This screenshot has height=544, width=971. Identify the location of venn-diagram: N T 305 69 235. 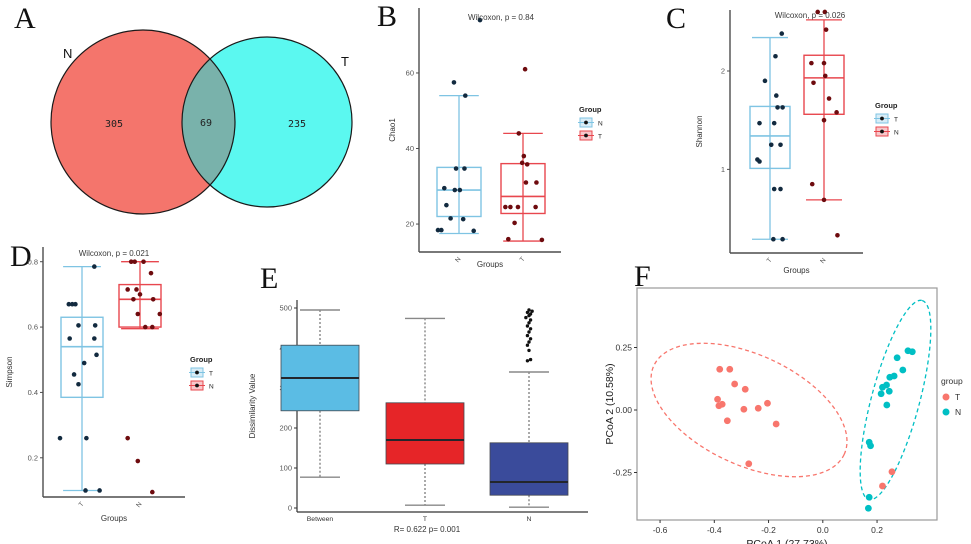
(201, 122).